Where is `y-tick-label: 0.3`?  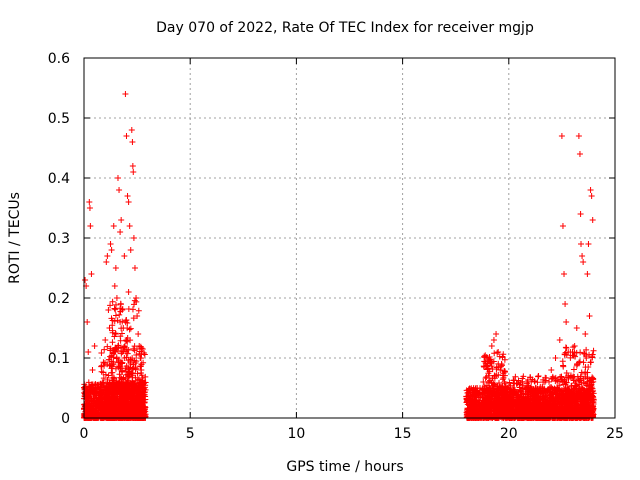 y-tick-label: 0.3 is located at coordinates (59, 239).